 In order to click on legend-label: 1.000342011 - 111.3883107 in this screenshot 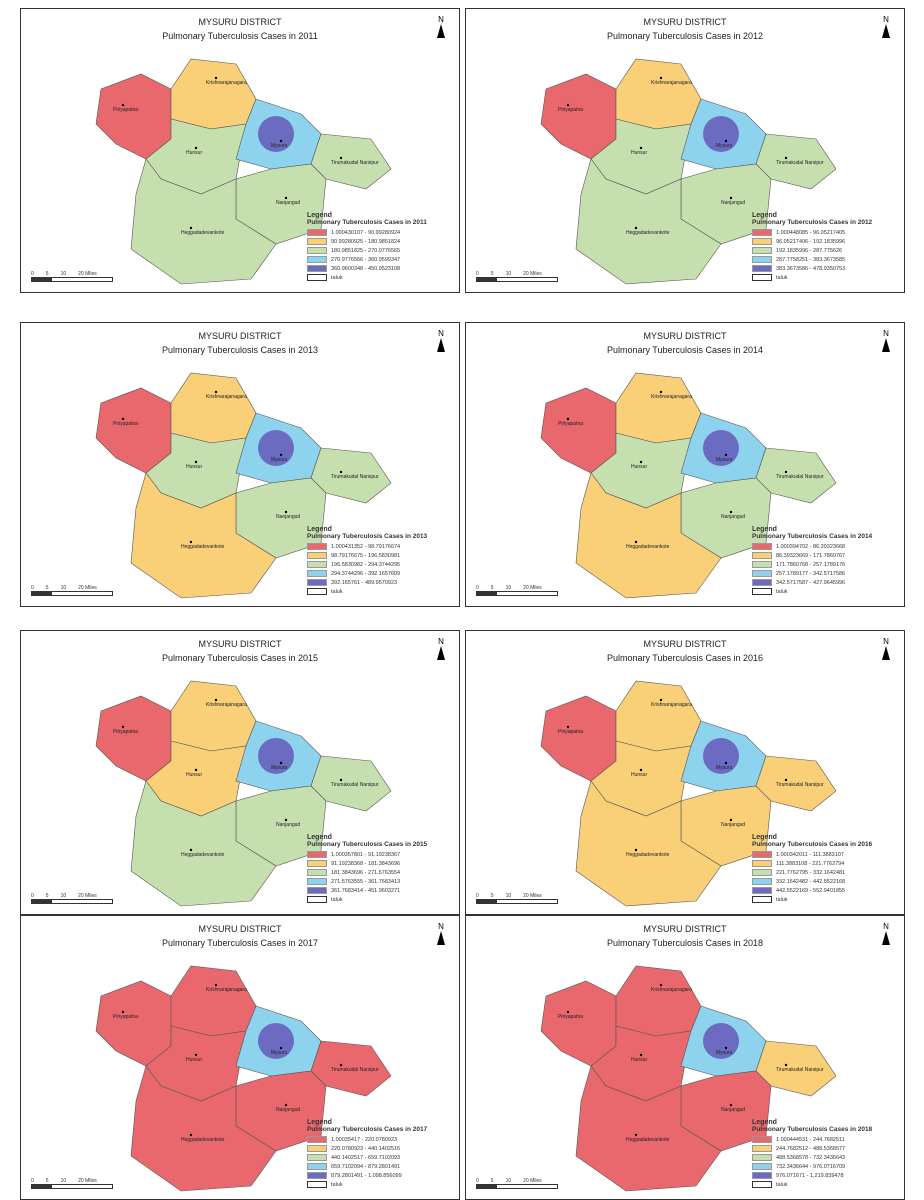, I will do `click(810, 854)`.